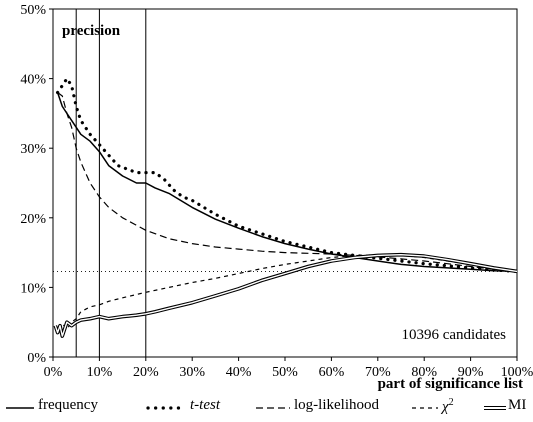  What do you see at coordinates (450, 384) in the screenshot?
I see `x-axis-label: part of significance list` at bounding box center [450, 384].